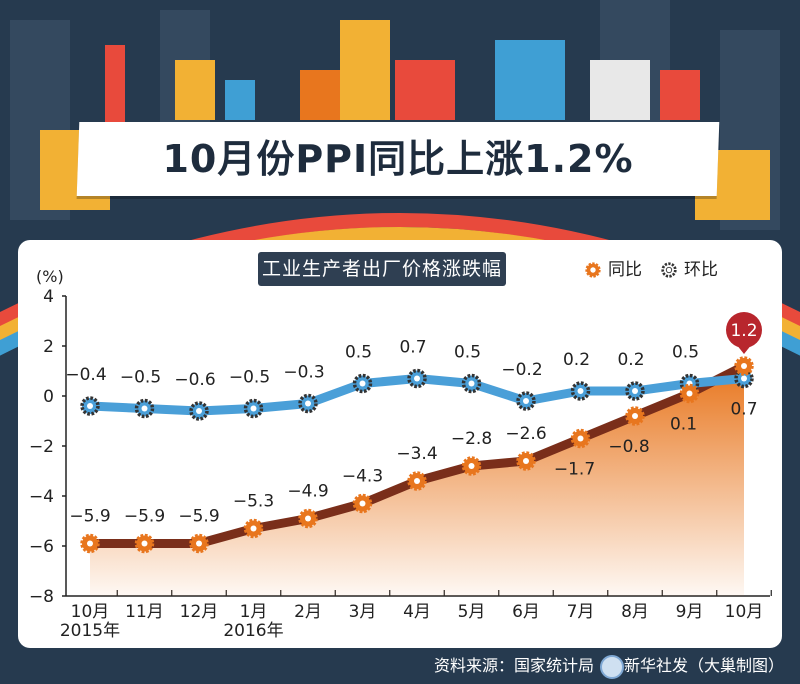 Image resolution: width=800 pixels, height=684 pixels. What do you see at coordinates (48, 297) in the screenshot?
I see `y-tick-label: 4` at bounding box center [48, 297].